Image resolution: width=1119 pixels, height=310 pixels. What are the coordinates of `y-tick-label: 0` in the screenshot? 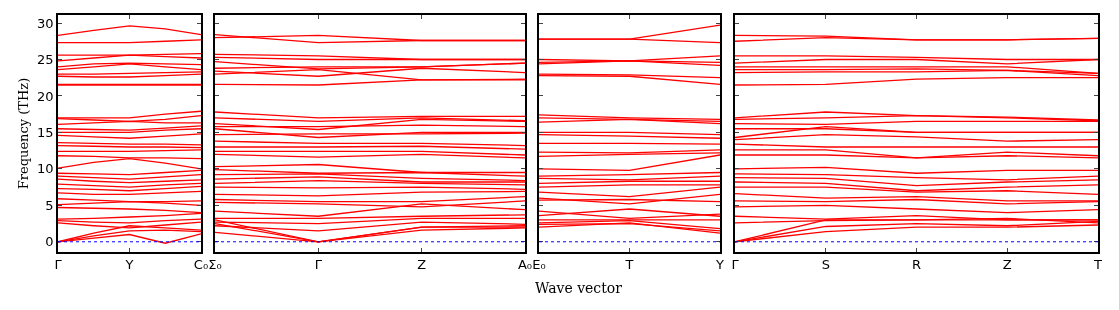 It's located at (49, 242).